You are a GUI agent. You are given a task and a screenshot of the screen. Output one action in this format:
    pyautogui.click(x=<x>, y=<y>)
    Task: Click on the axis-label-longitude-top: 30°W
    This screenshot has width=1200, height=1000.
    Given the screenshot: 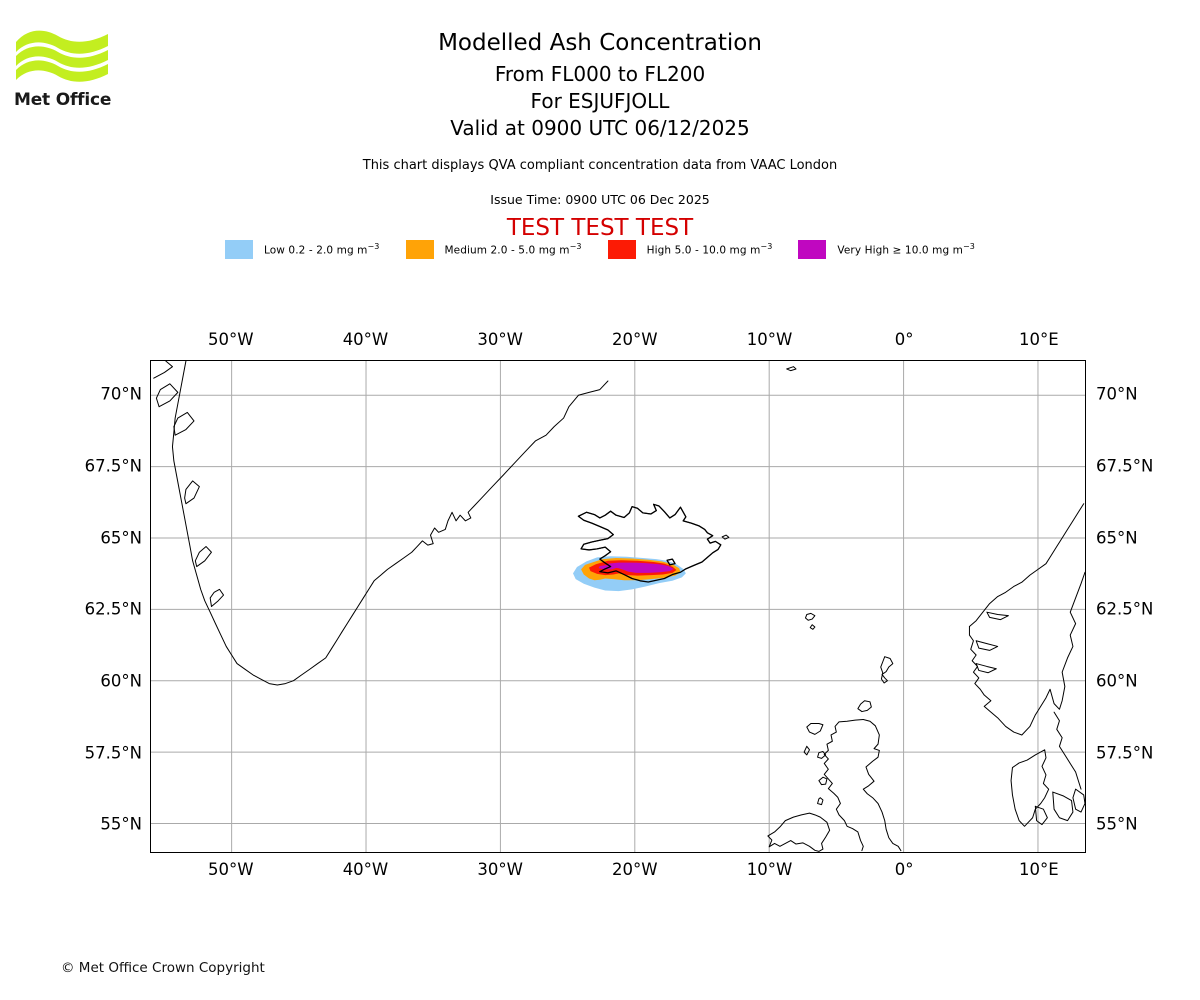 What is the action you would take?
    pyautogui.click(x=500, y=339)
    